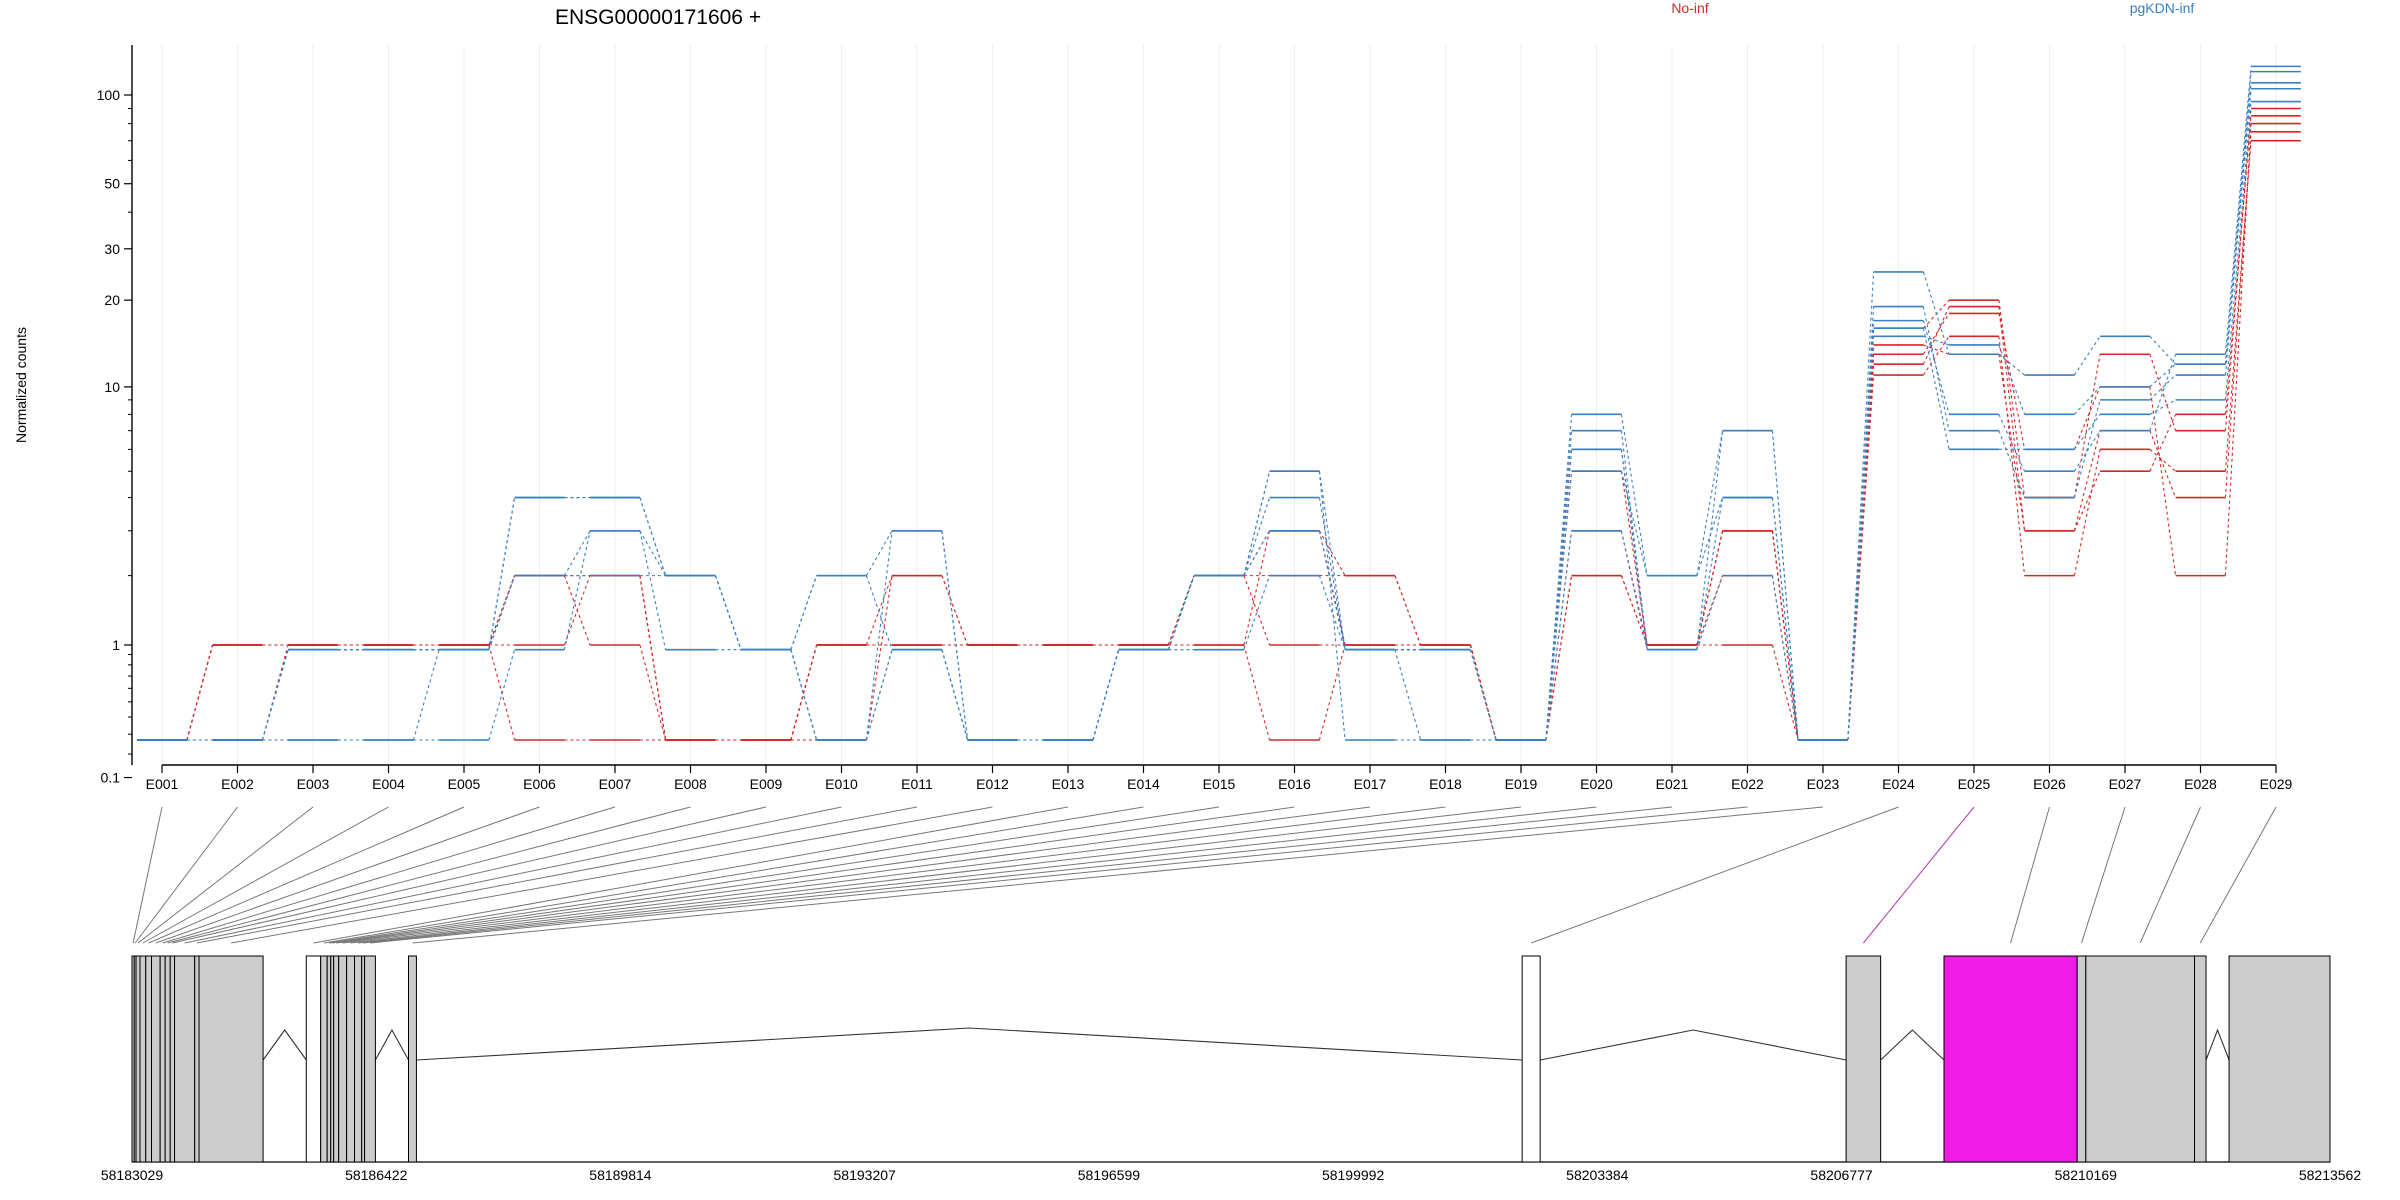 This screenshot has width=2400, height=1200. I want to click on x-tick-label-E025: E025, so click(1974, 784).